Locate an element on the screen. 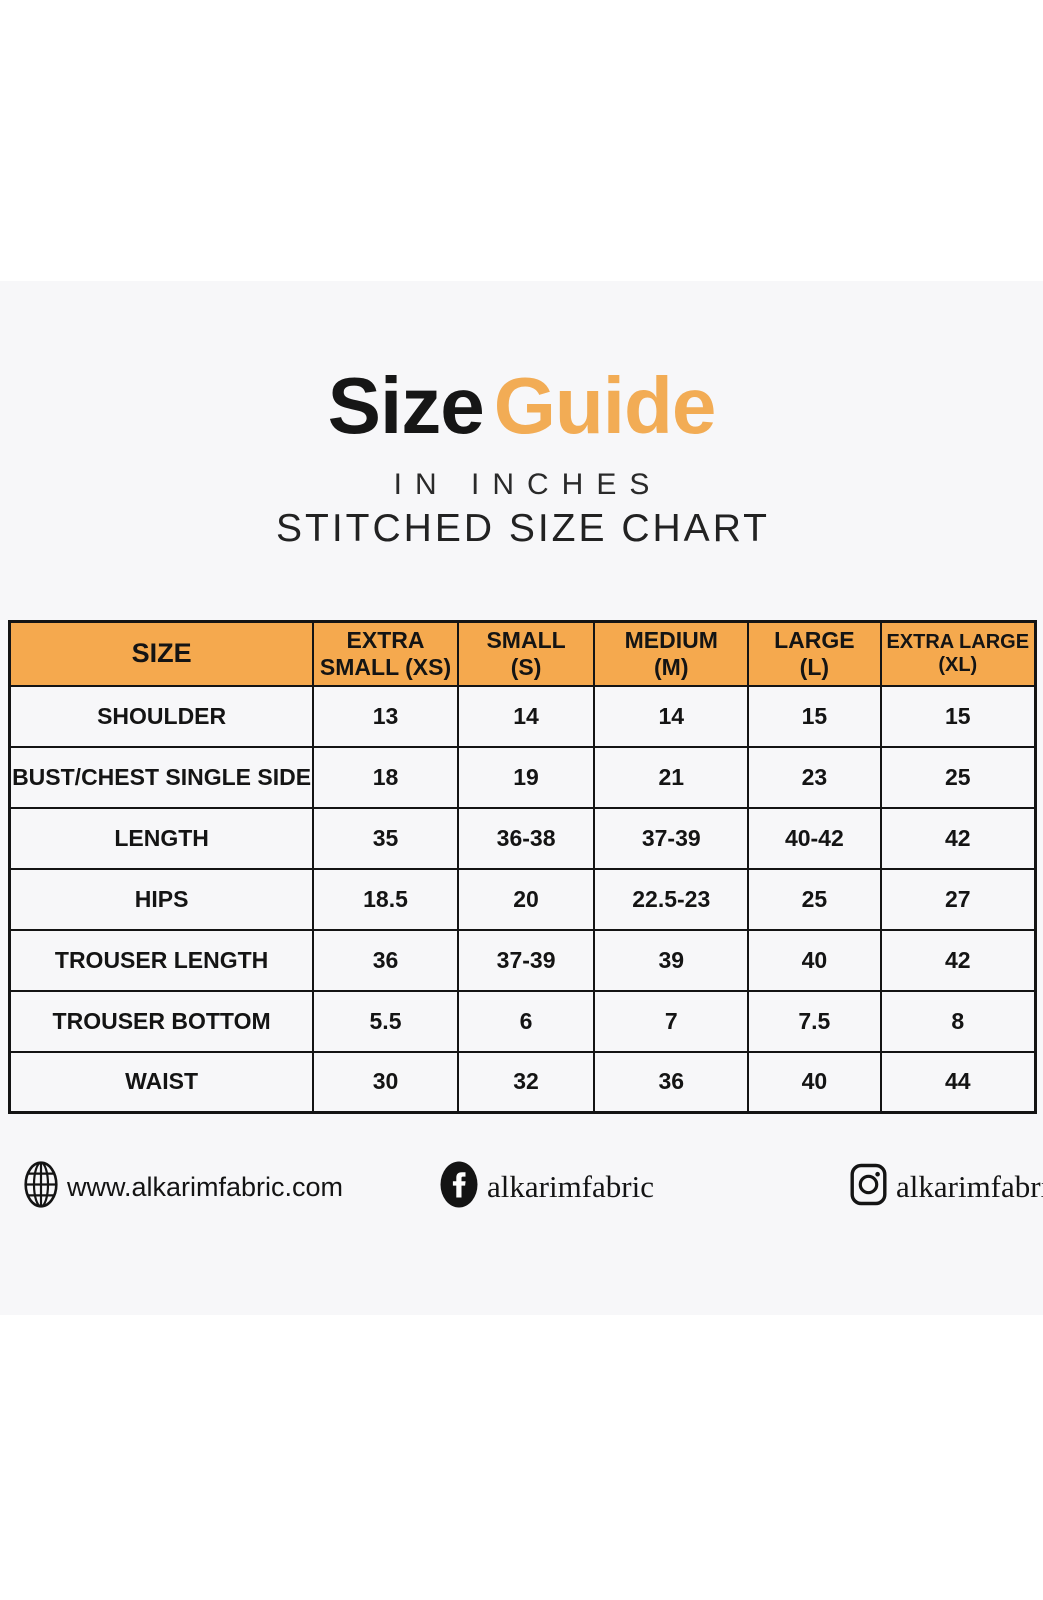  table-cell: 21 is located at coordinates (671, 777).